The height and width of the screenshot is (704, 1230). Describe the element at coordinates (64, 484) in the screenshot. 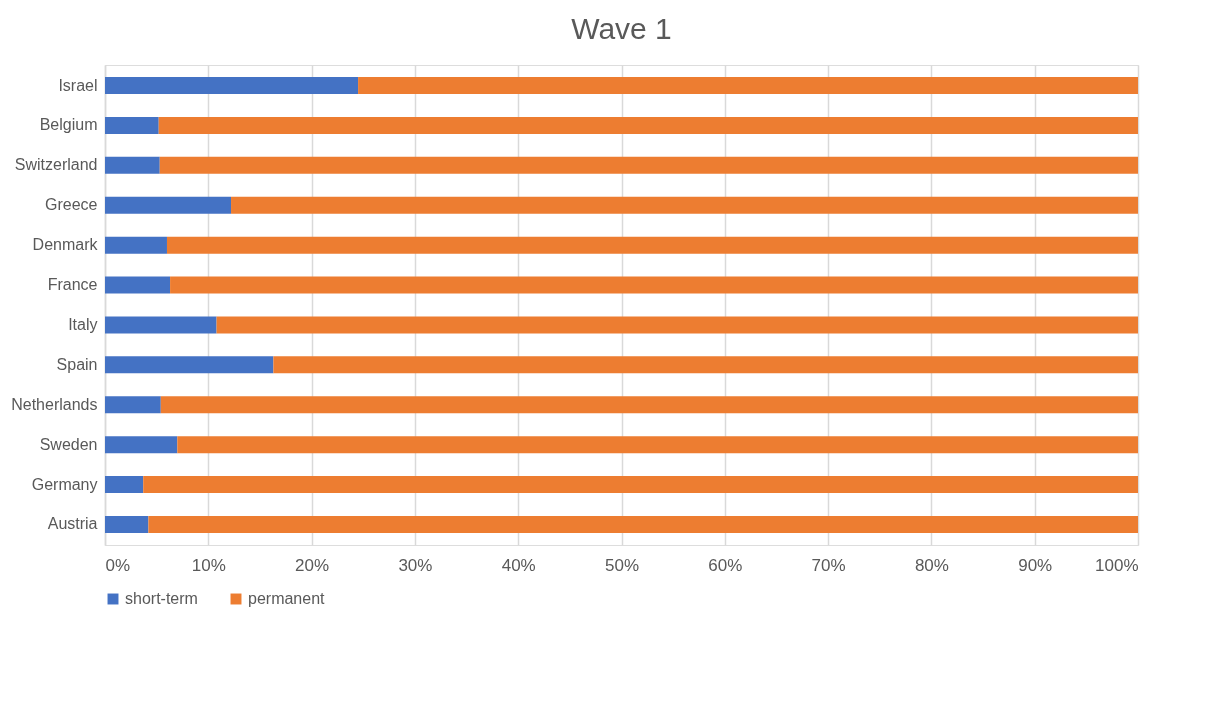

I see `y-tick-label: Germany` at that location.